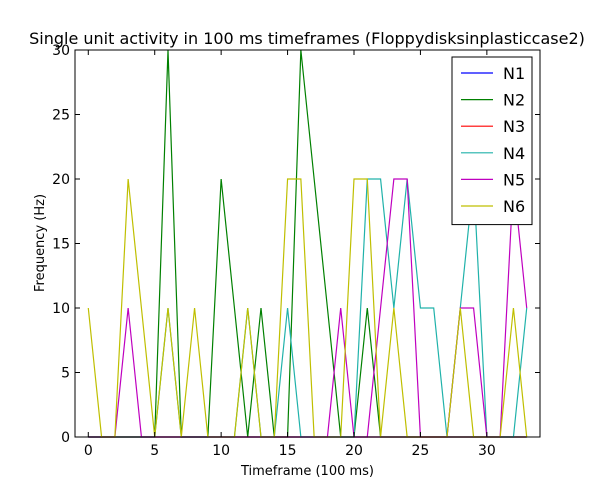  I want to click on y-tick-label: 5, so click(65, 374).